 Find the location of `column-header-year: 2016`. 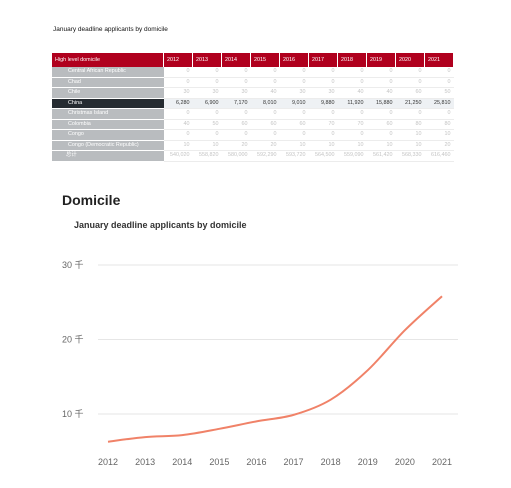

column-header-year: 2016 is located at coordinates (294, 60).